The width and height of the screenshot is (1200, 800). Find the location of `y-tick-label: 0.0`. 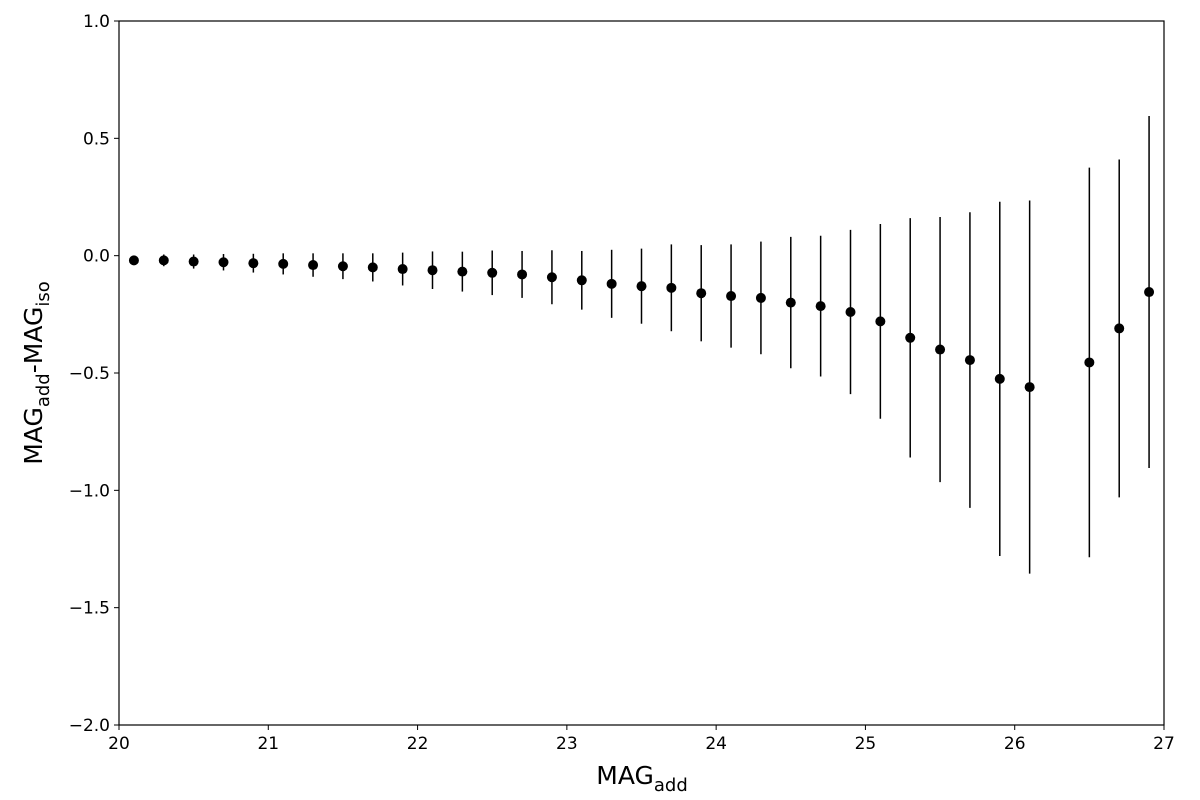

y-tick-label: 0.0 is located at coordinates (96, 257).